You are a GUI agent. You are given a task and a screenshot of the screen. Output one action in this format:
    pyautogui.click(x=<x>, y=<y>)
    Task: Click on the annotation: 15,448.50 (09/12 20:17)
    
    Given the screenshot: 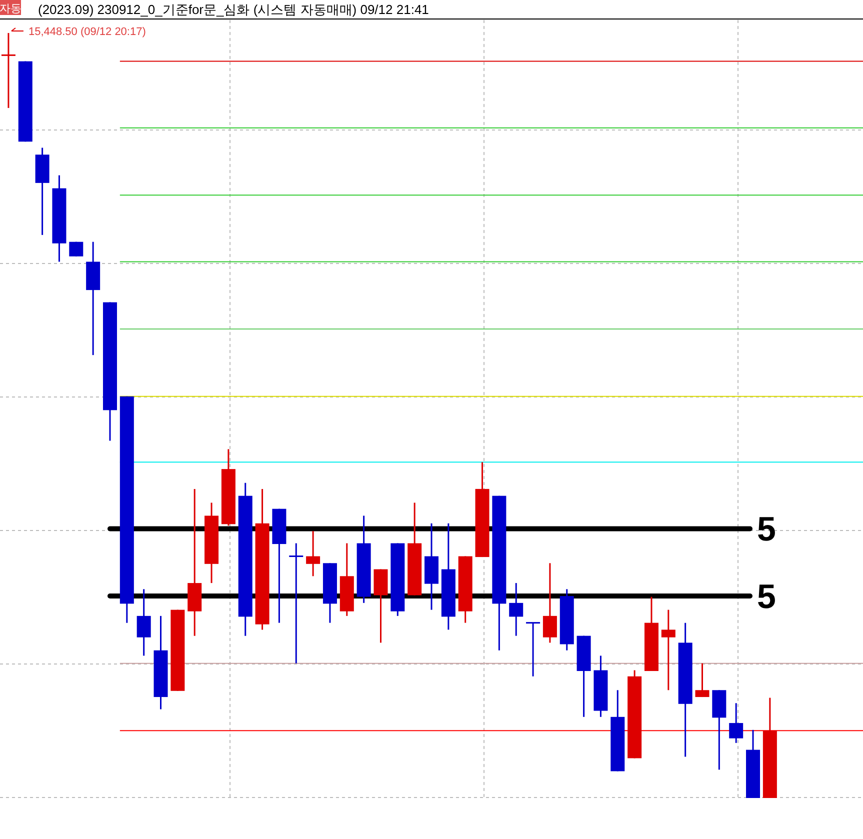 What is the action you would take?
    pyautogui.click(x=87, y=32)
    